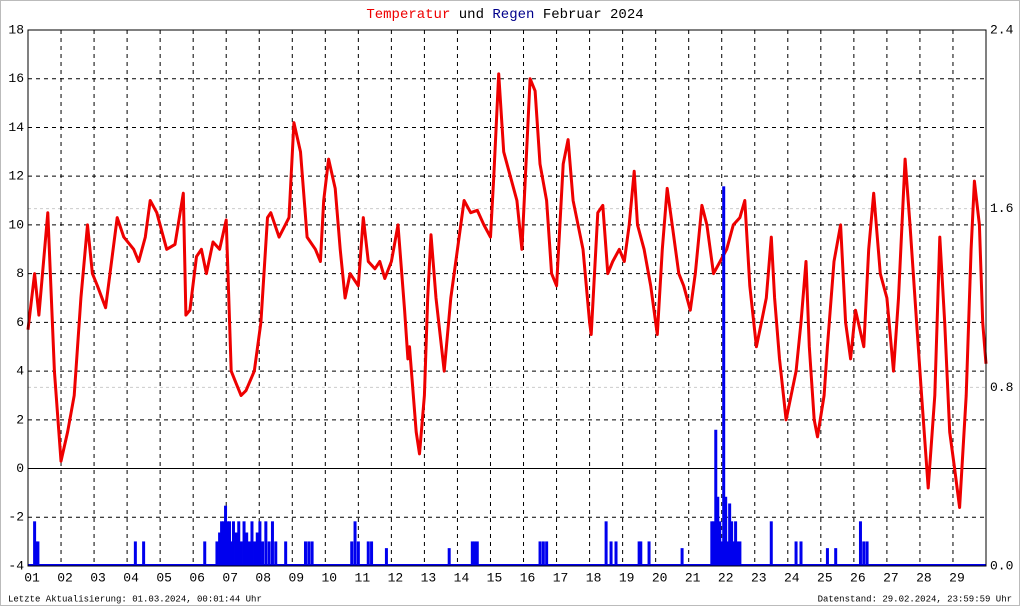  Describe the element at coordinates (1001, 387) in the screenshot. I see `y2-tick-label: 0.8` at that location.